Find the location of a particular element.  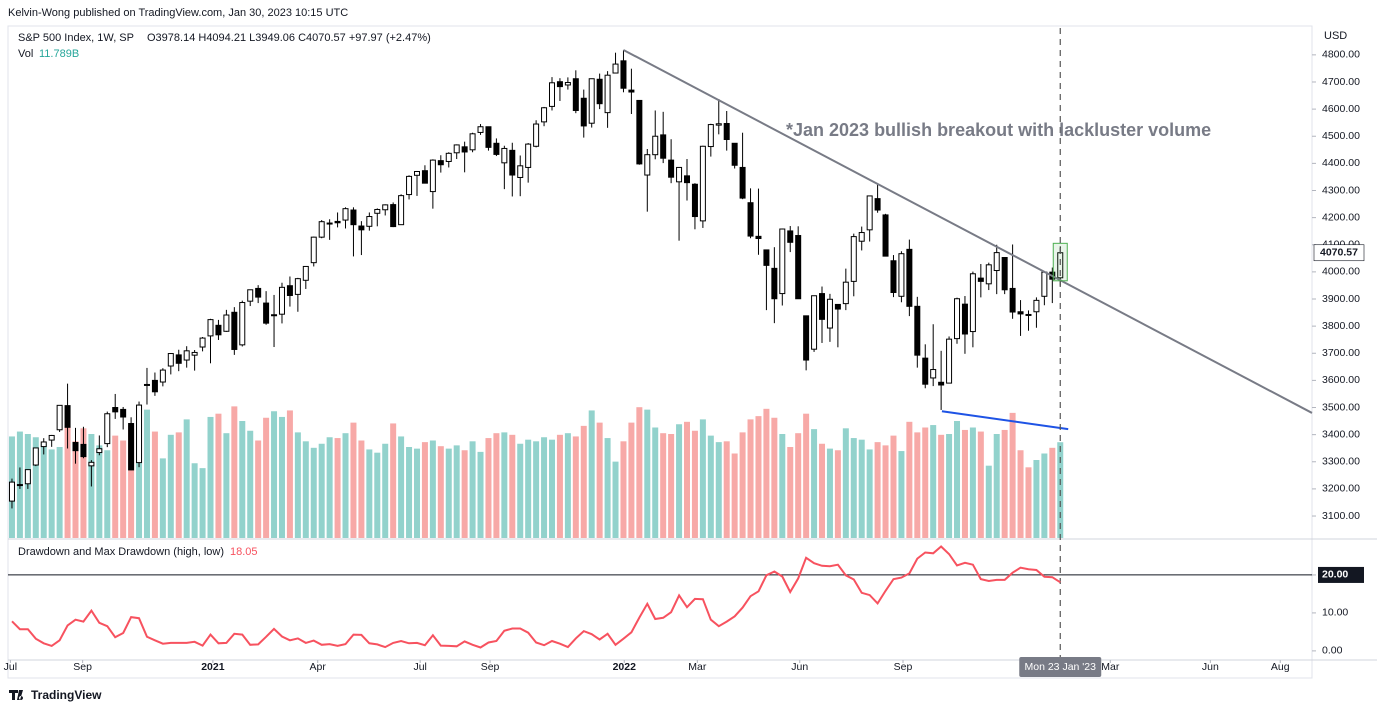

x-tick-label: Sep is located at coordinates (490, 667).